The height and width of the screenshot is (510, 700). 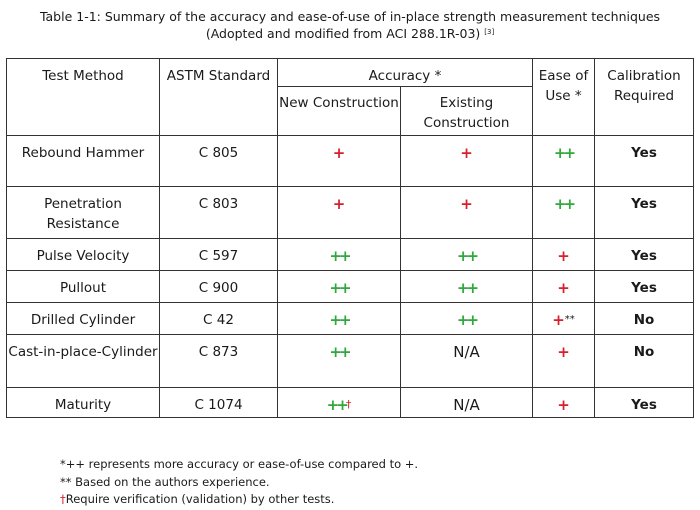 What do you see at coordinates (83, 318) in the screenshot?
I see `cell-method: Drilled Cylinder` at bounding box center [83, 318].